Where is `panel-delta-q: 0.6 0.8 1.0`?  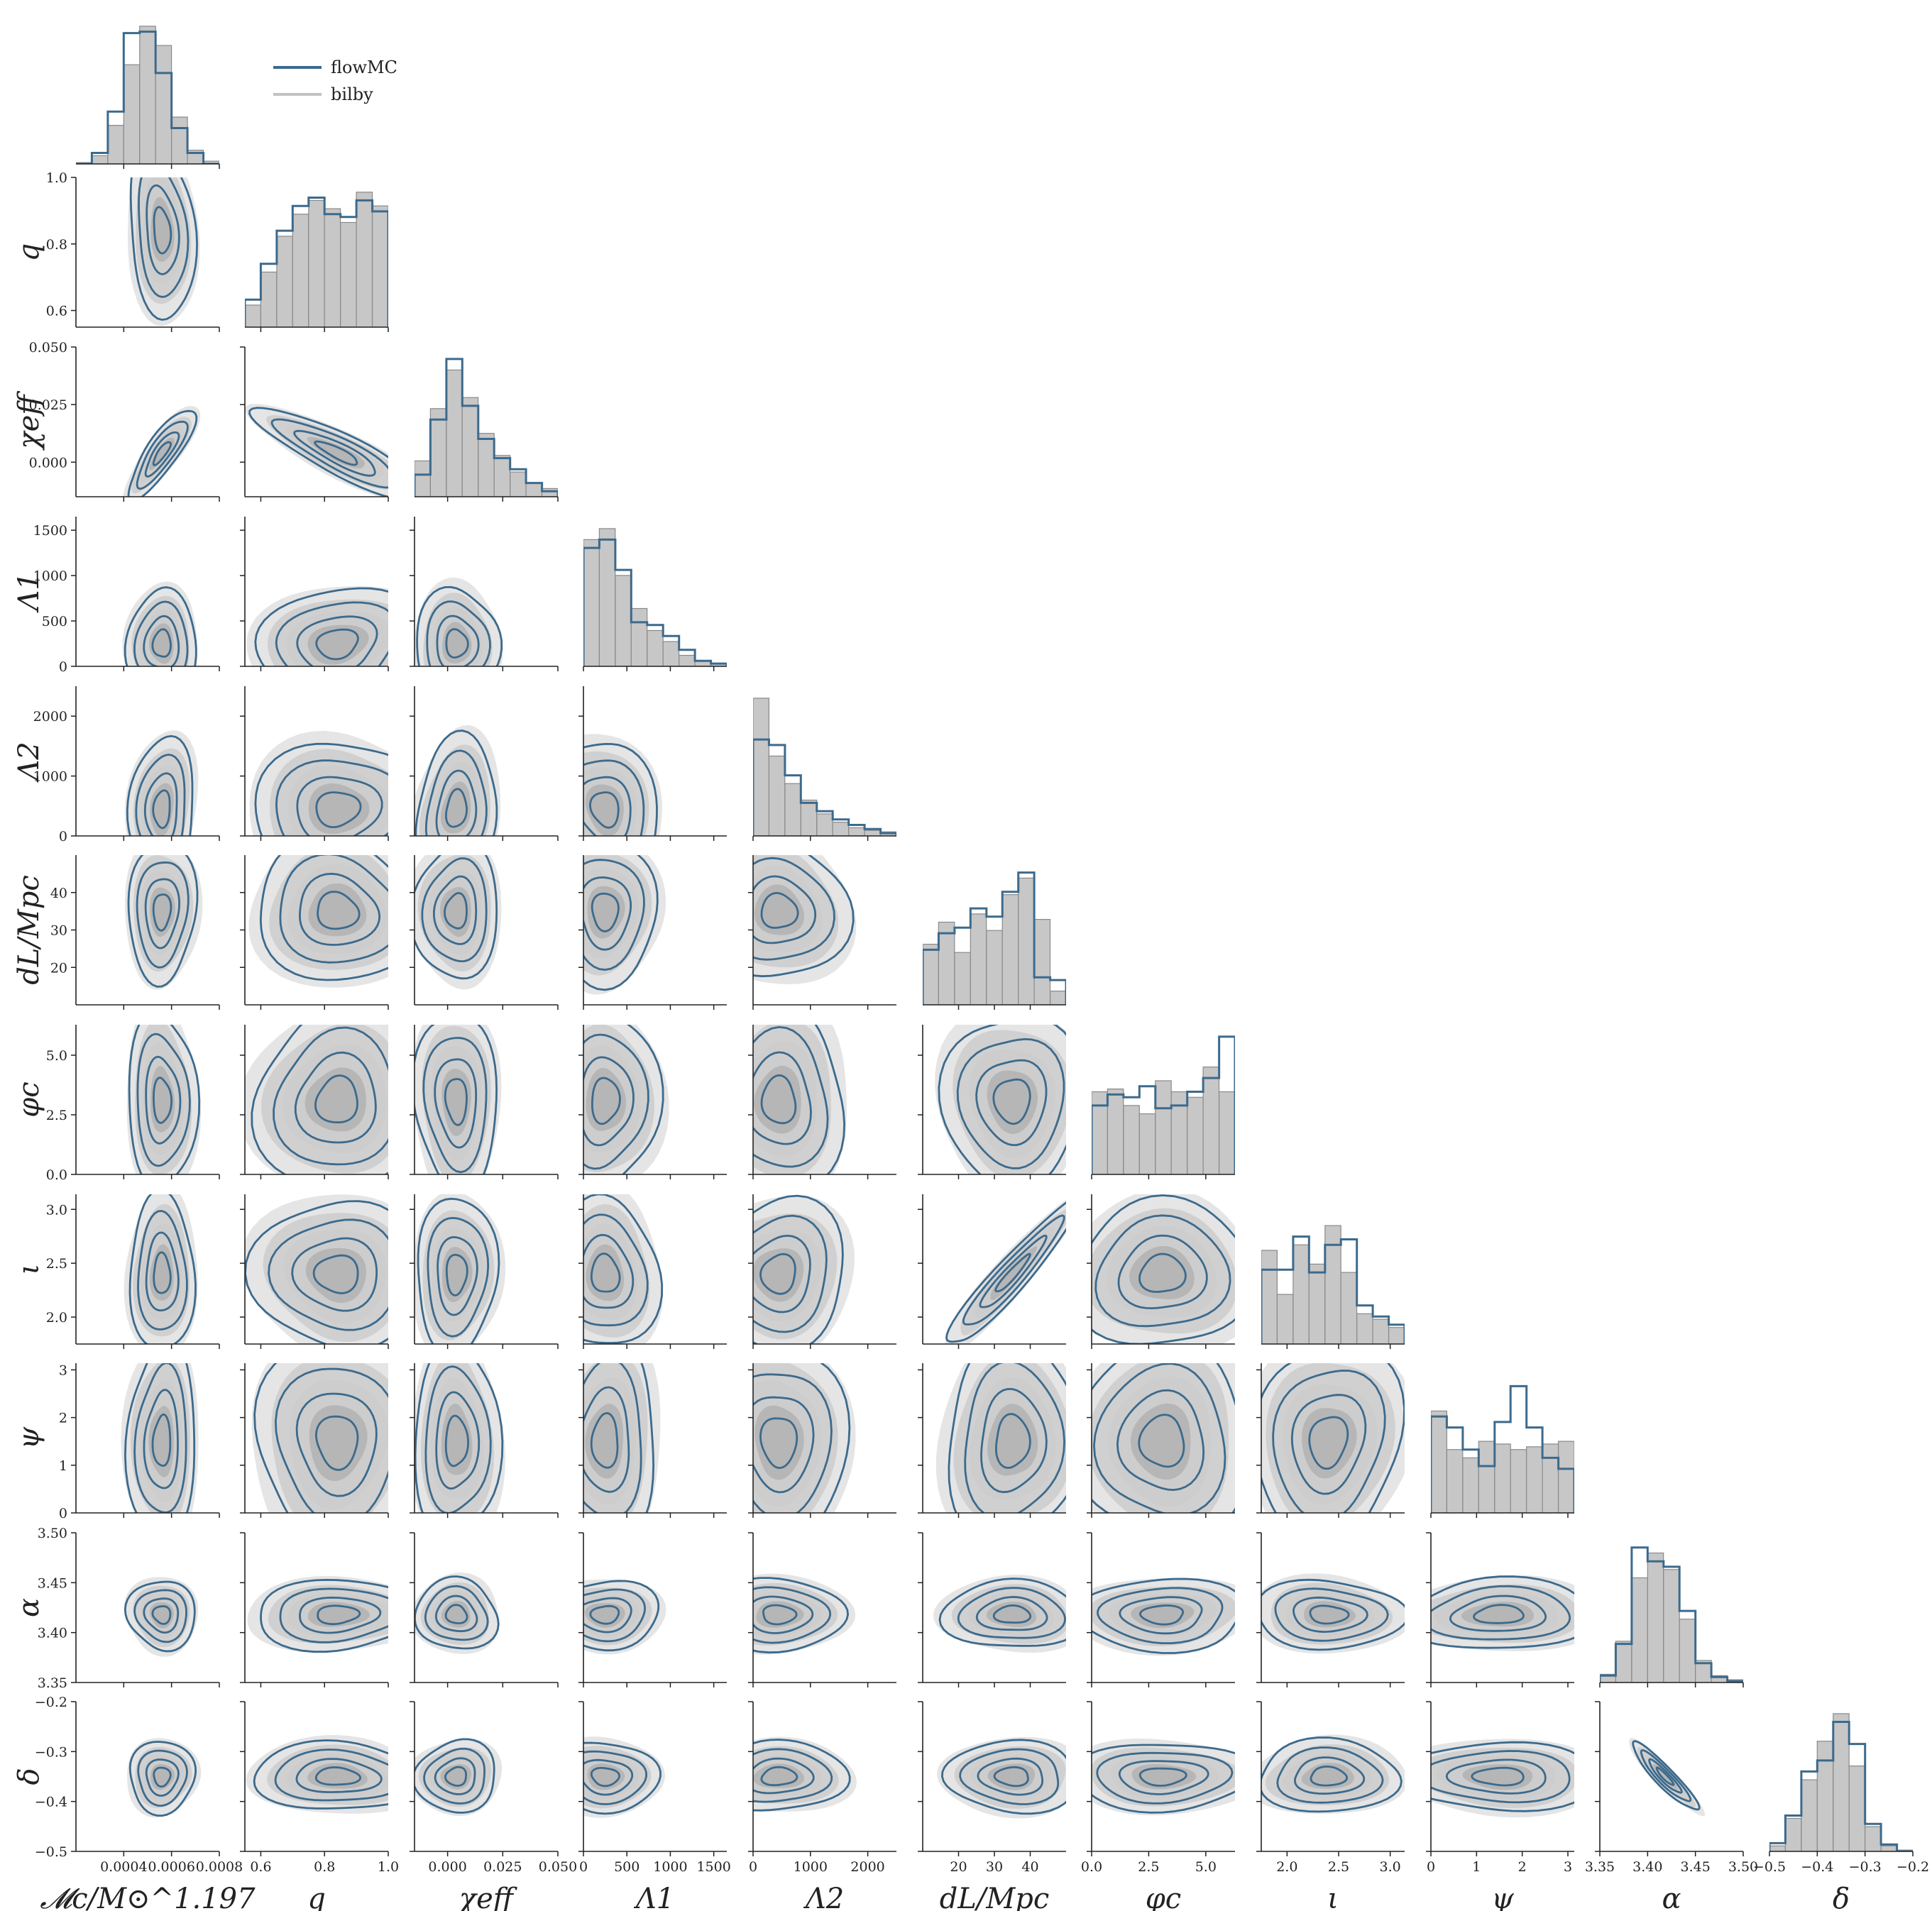
panel-delta-q: 0.6 0.8 1.0 is located at coordinates (319, 1788).